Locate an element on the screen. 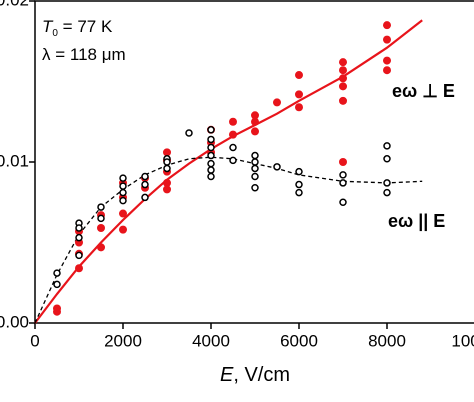  x-axis-label: E, V/cm is located at coordinates (255, 375).